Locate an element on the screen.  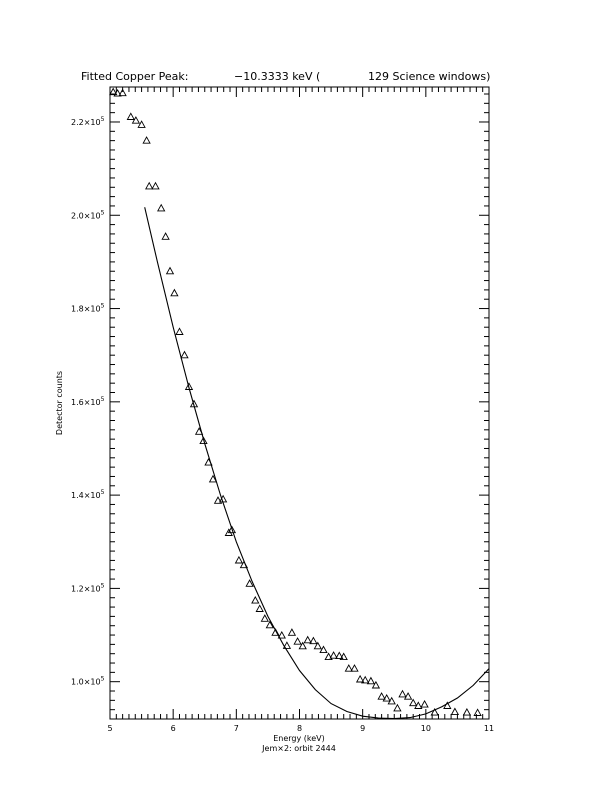
y-tick-label: 1.2×10⁵ is located at coordinates (88, 587).